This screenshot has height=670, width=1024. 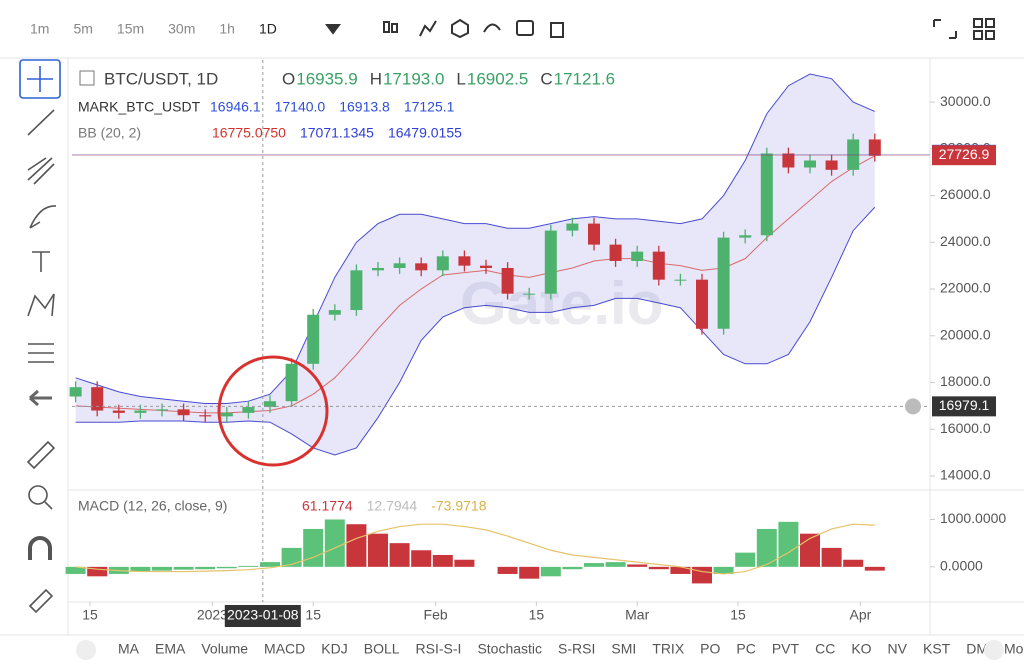 What do you see at coordinates (509, 649) in the screenshot?
I see `indicator: Stochastic` at bounding box center [509, 649].